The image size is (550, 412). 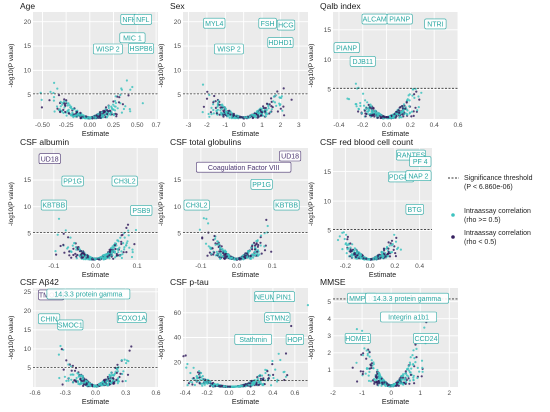 I want to click on panel-title: CSF p-tau, so click(x=189, y=282).